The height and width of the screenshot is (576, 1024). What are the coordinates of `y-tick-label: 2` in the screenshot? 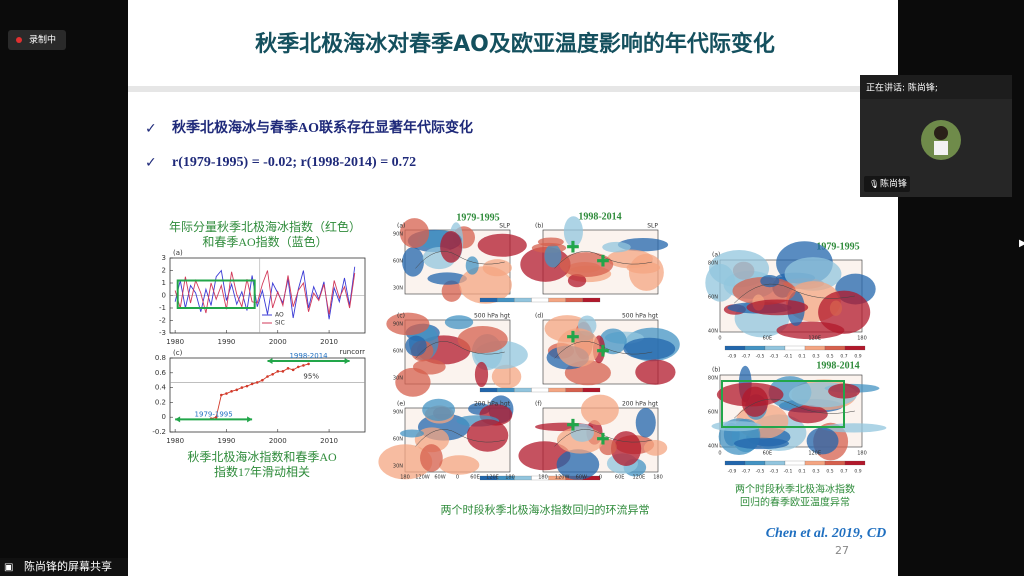 It's located at (164, 271).